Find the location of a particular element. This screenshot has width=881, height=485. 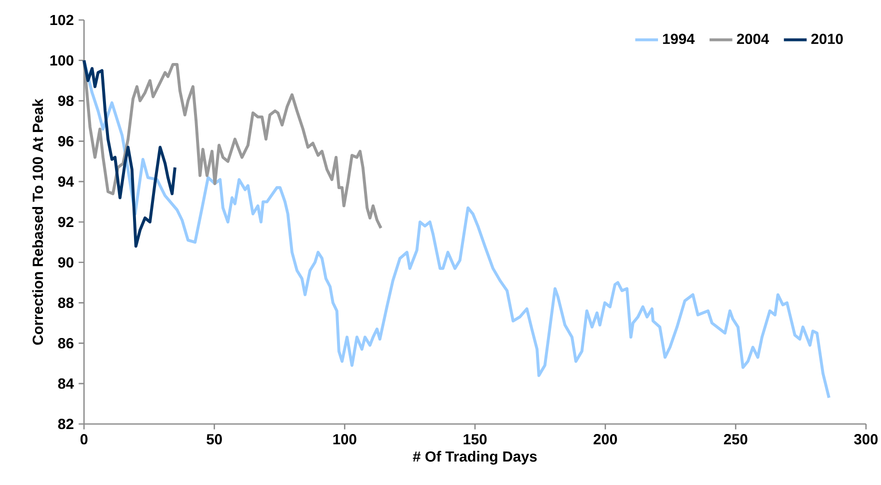

x-tick-label: 100 is located at coordinates (344, 439).